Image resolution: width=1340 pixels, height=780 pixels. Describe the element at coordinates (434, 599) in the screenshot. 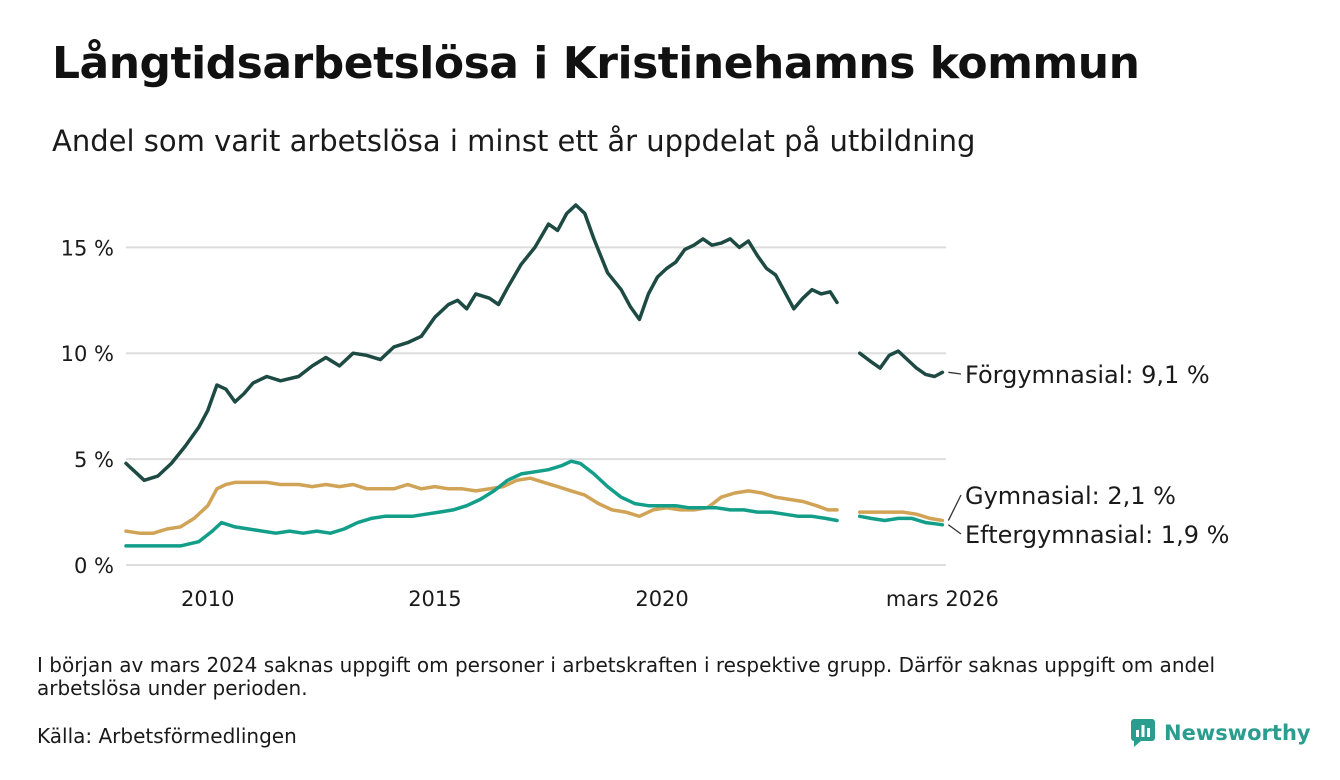

I see `x-tick-label: 2015` at that location.